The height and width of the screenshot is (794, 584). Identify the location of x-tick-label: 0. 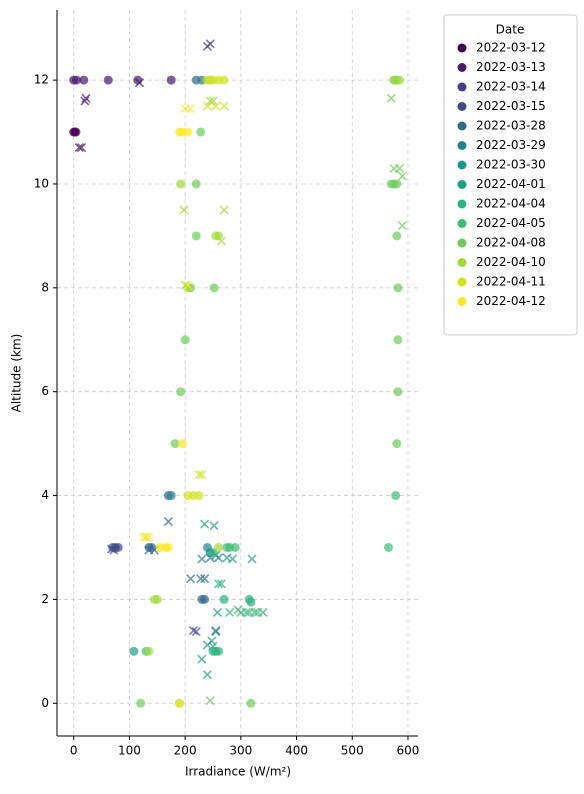
(74, 751).